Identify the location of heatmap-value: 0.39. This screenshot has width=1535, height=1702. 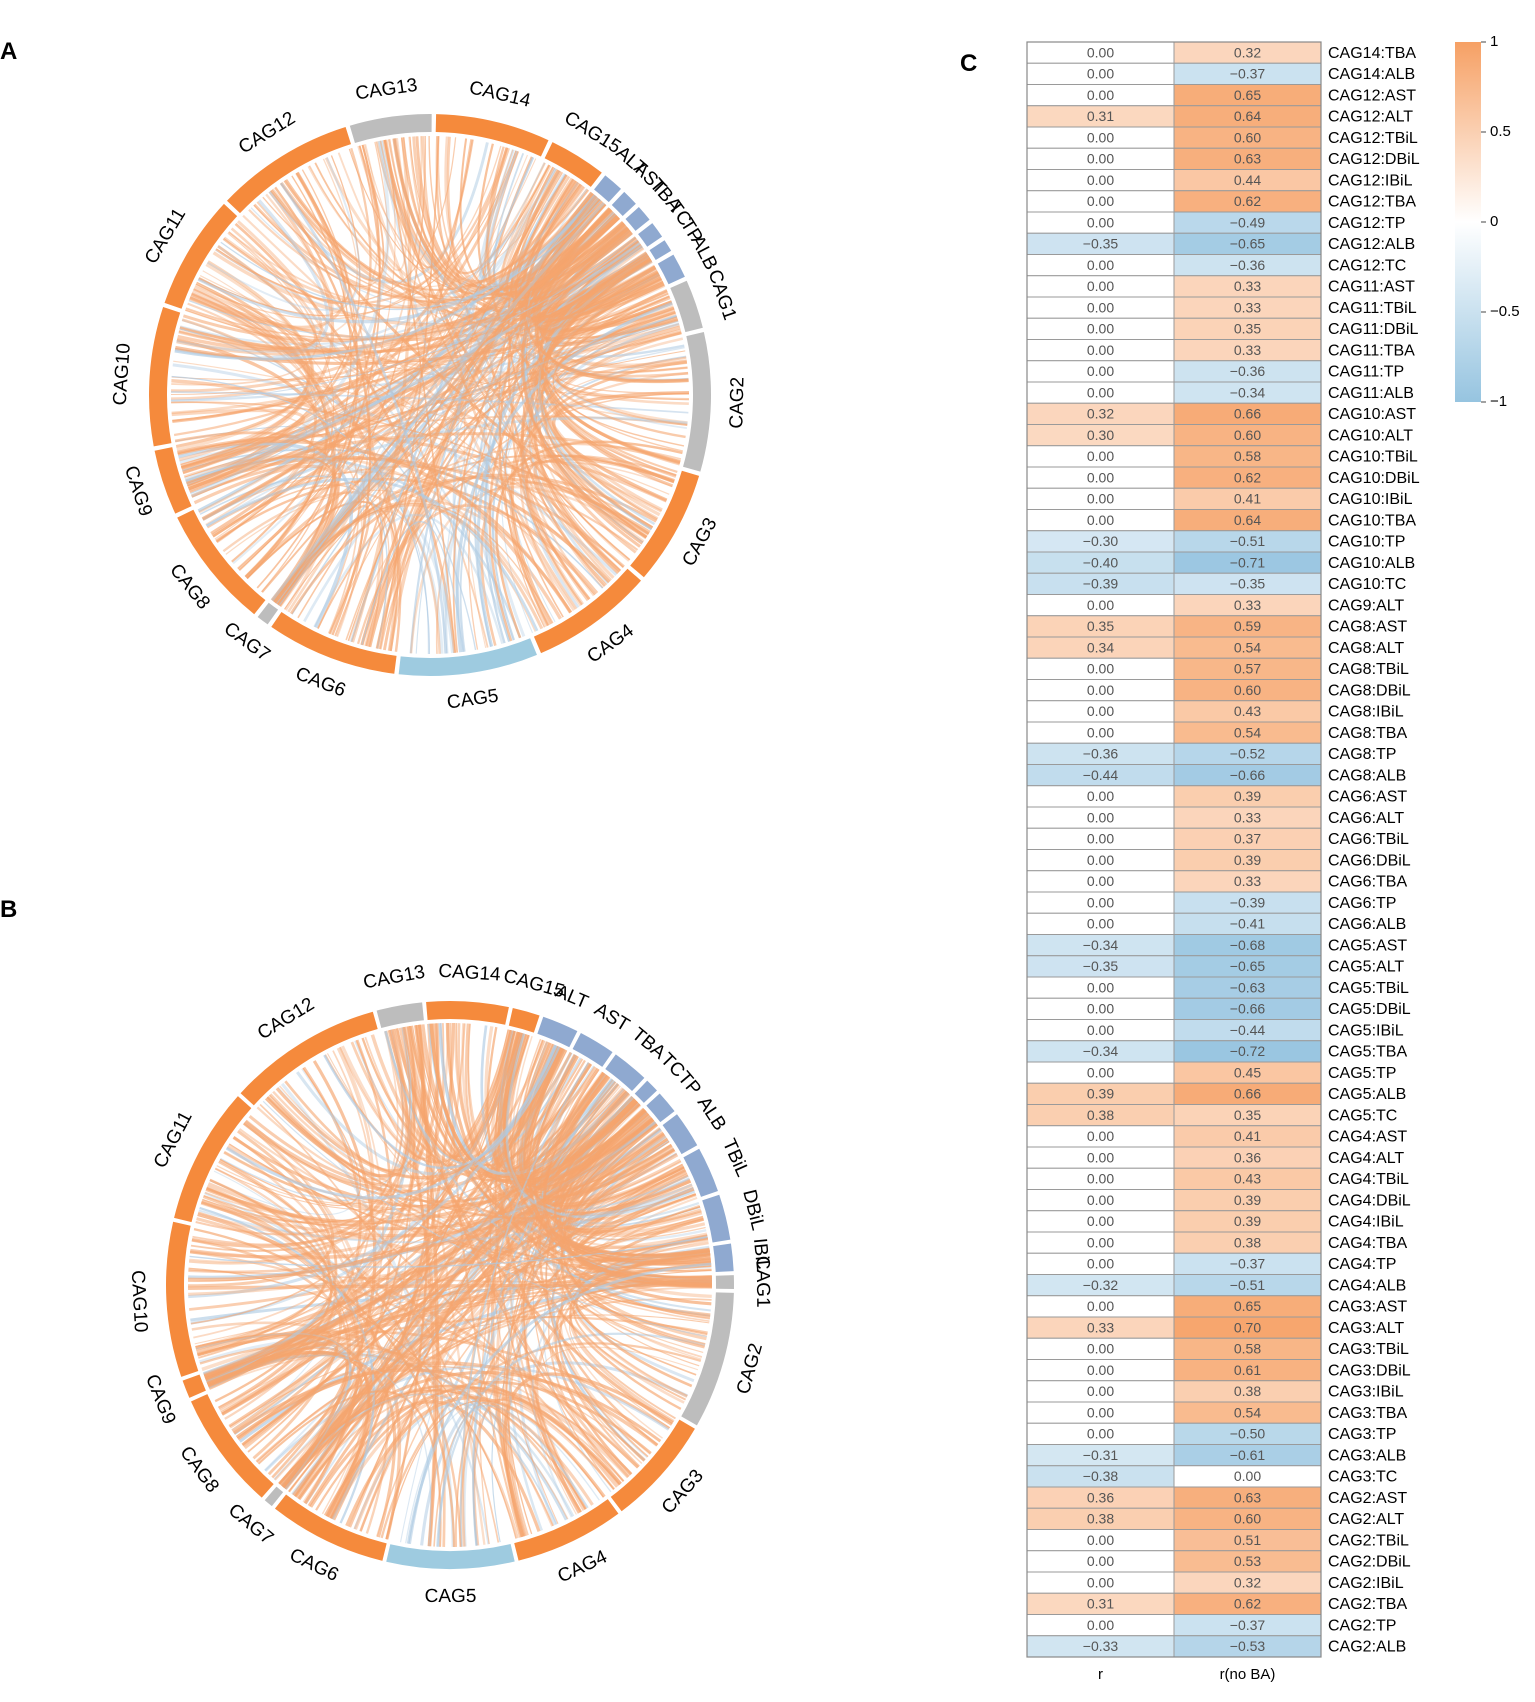
(1247, 1221).